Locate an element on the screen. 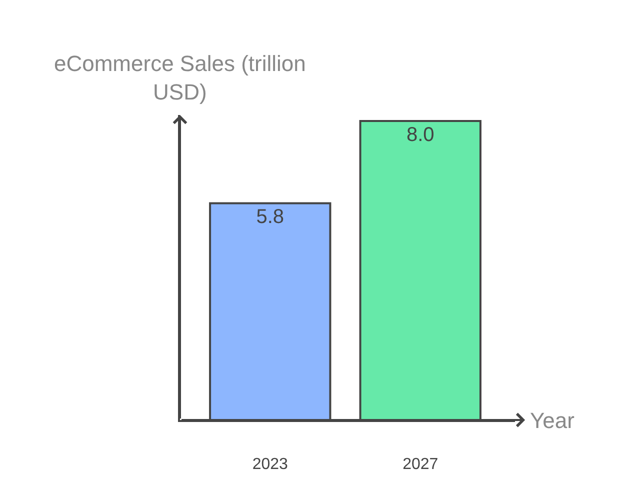  data-label: 5.8 is located at coordinates (270, 217).